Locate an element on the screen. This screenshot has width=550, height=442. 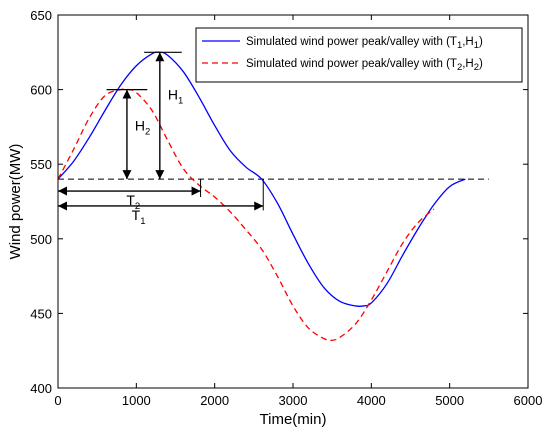
y-tick-label: 450 is located at coordinates (41, 313).